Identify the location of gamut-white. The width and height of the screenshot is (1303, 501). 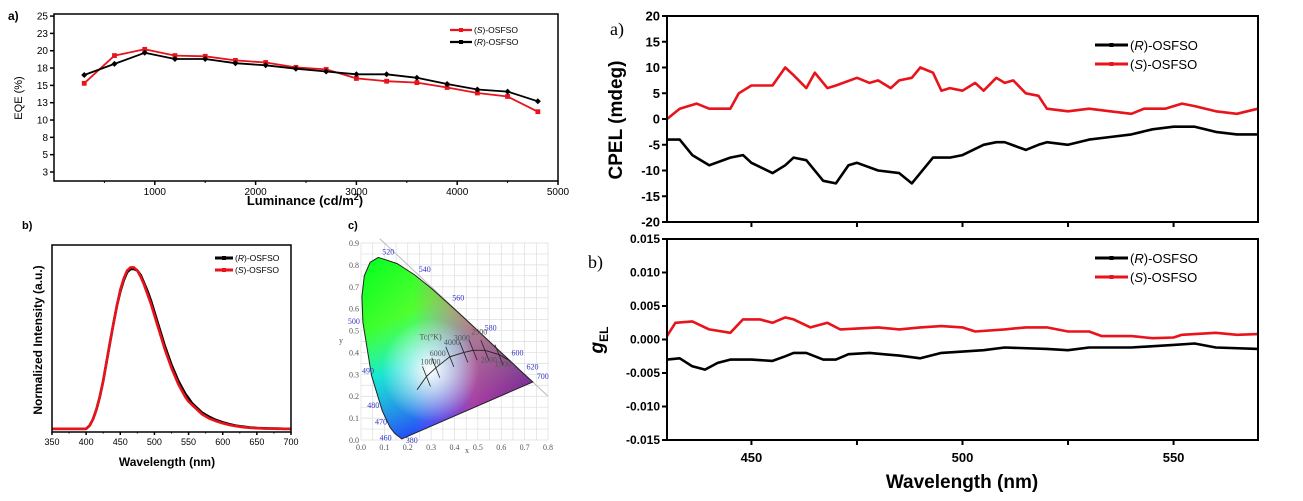
(447, 348).